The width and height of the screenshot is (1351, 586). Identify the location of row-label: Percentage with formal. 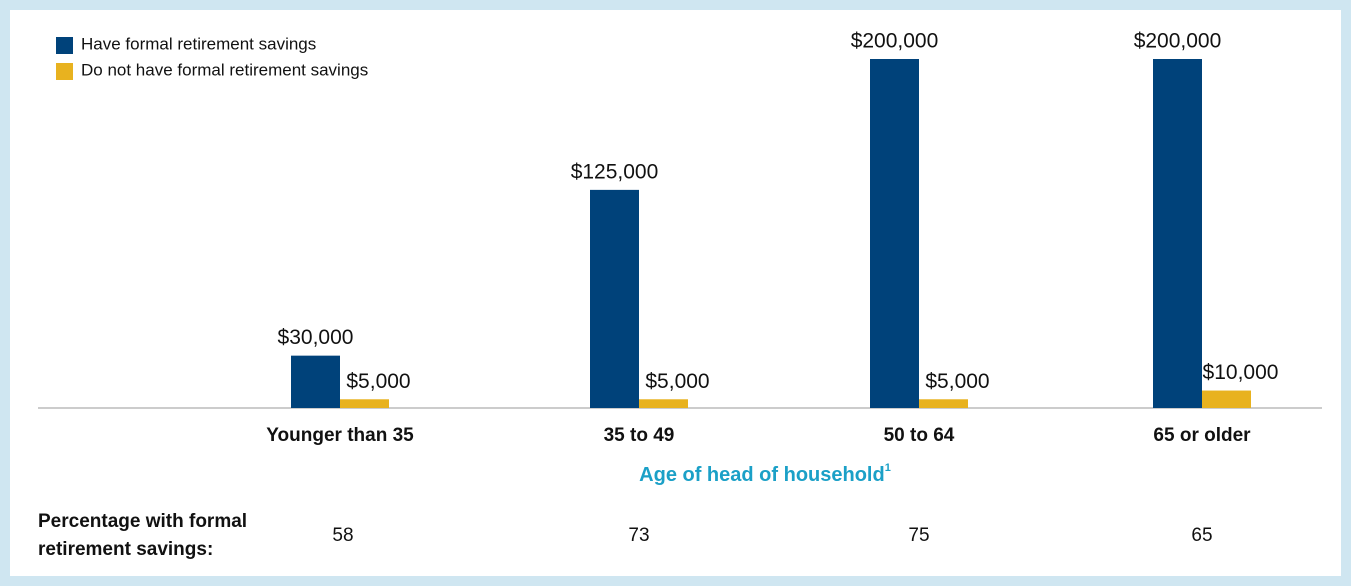
(142, 521).